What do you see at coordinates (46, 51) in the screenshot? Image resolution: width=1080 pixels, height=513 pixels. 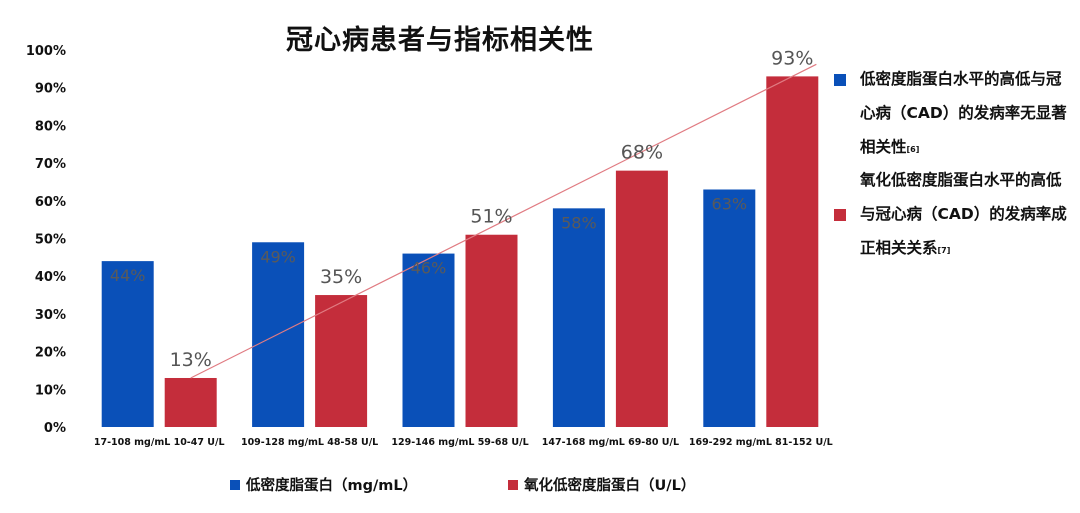 I see `y-tick-label: 100%` at bounding box center [46, 51].